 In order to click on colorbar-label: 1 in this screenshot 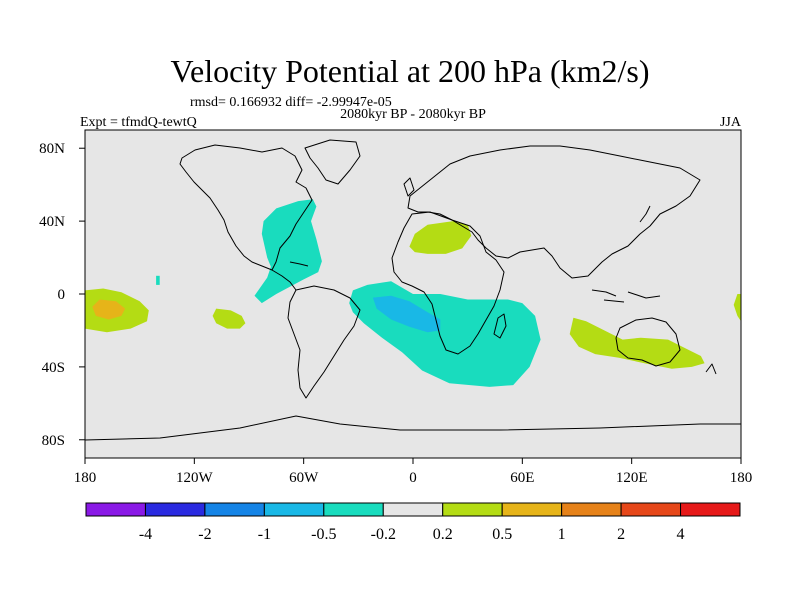, I will do `click(562, 534)`.